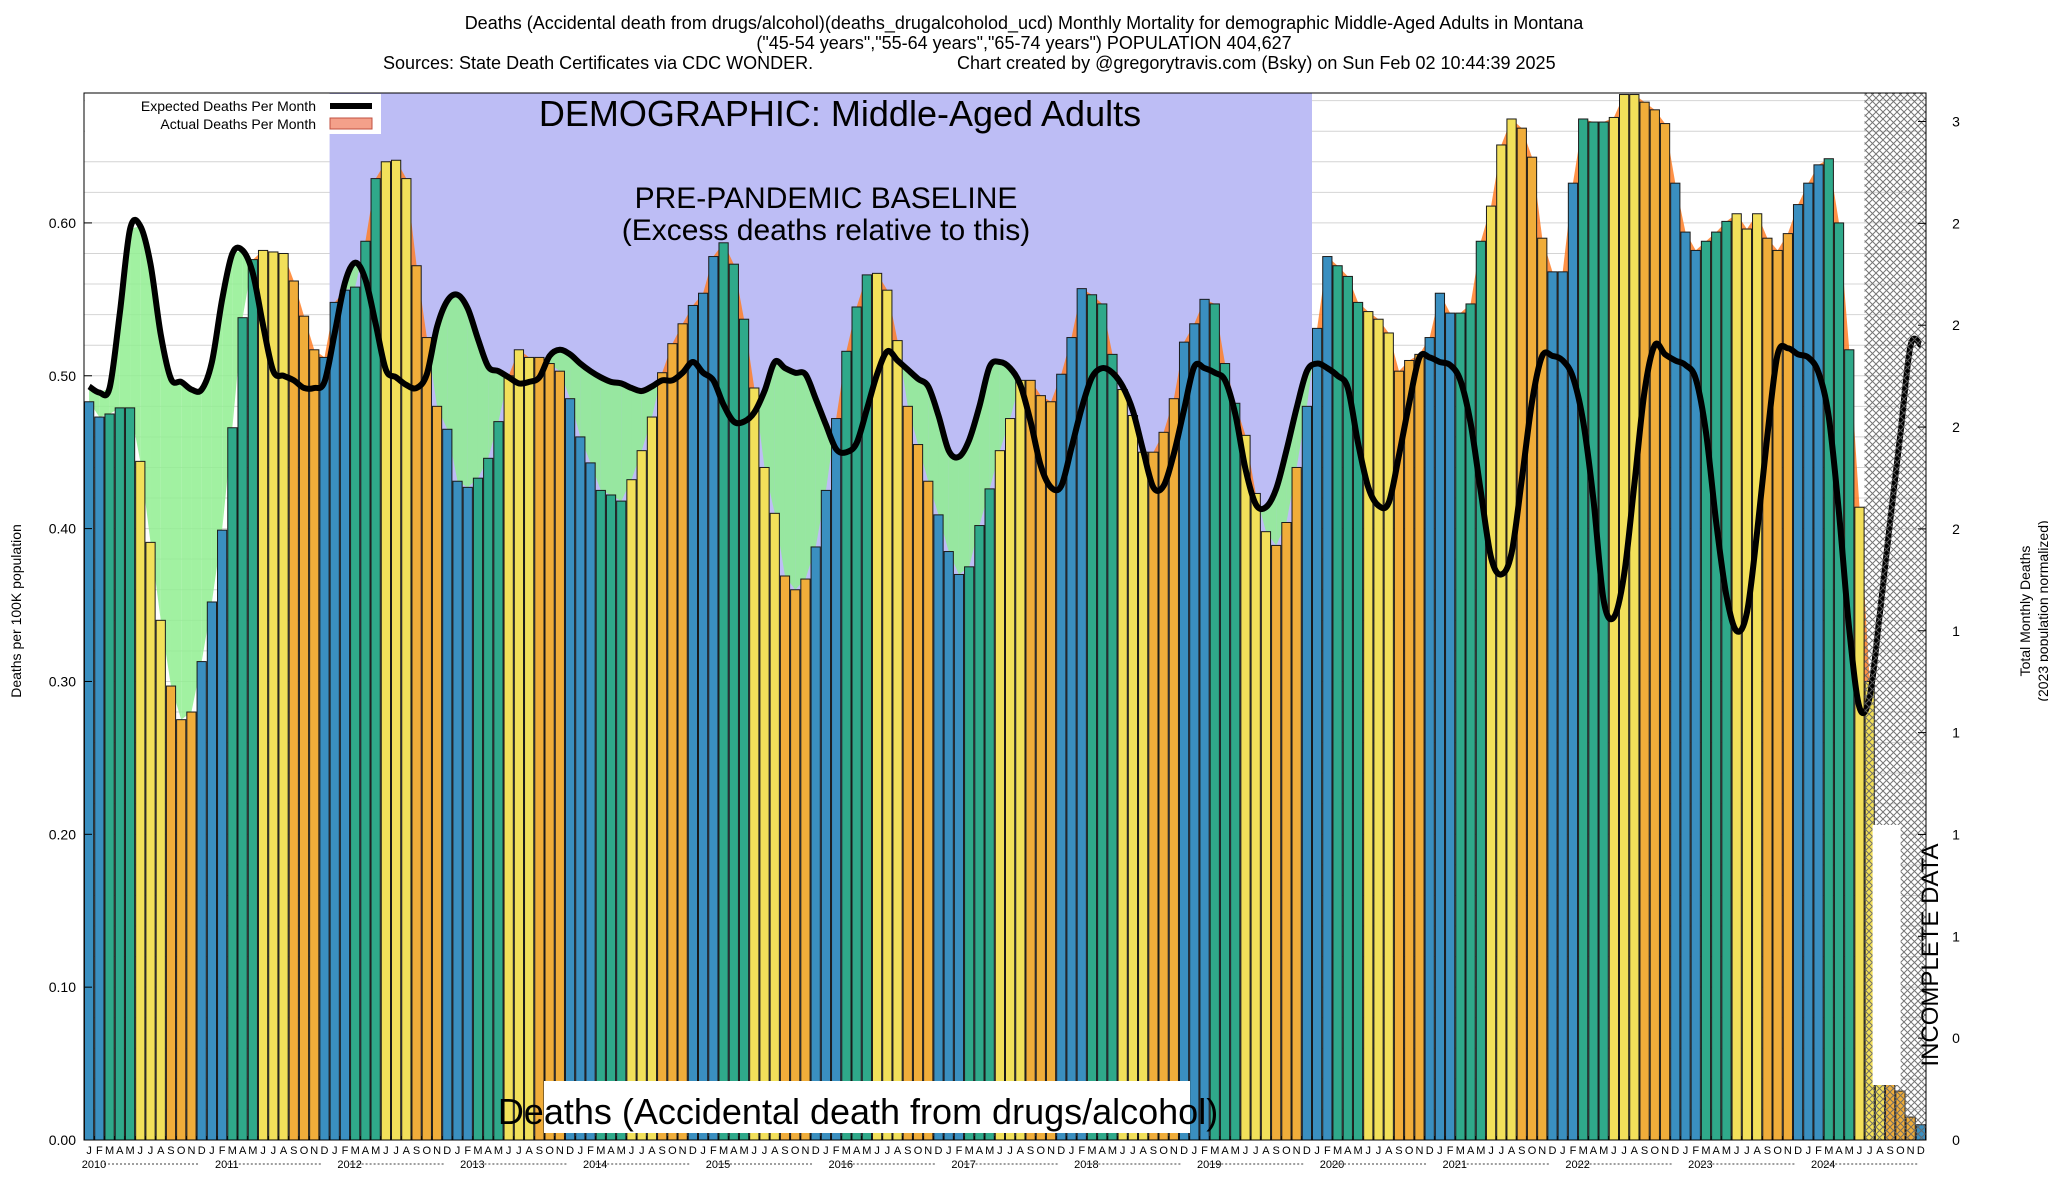  What do you see at coordinates (1332, 1165) in the screenshot?
I see `year-label: 2020` at bounding box center [1332, 1165].